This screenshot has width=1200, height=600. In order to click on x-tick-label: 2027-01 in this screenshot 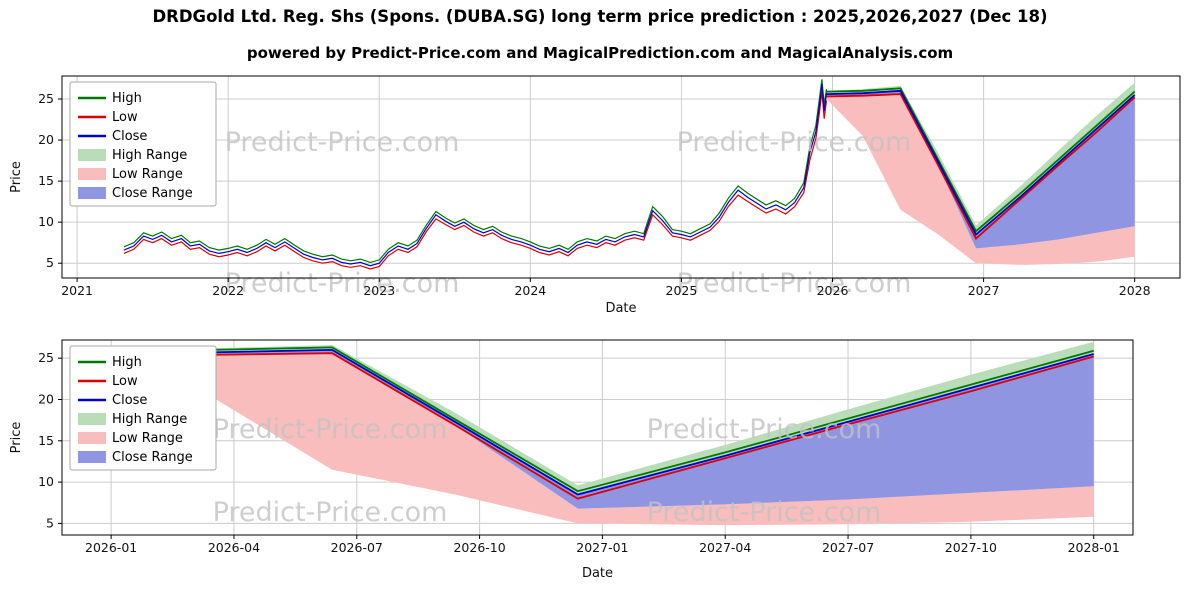, I will do `click(602, 547)`.